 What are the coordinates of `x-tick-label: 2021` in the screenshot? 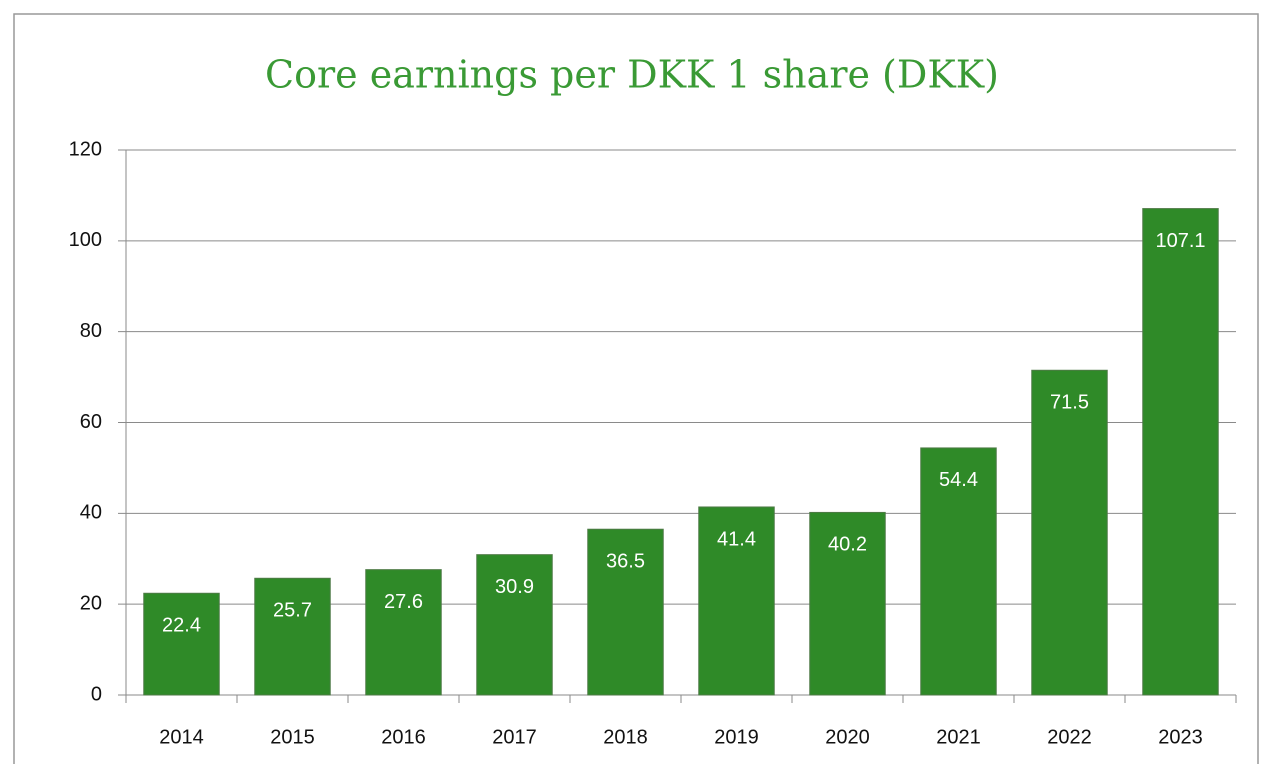 It's located at (958, 737).